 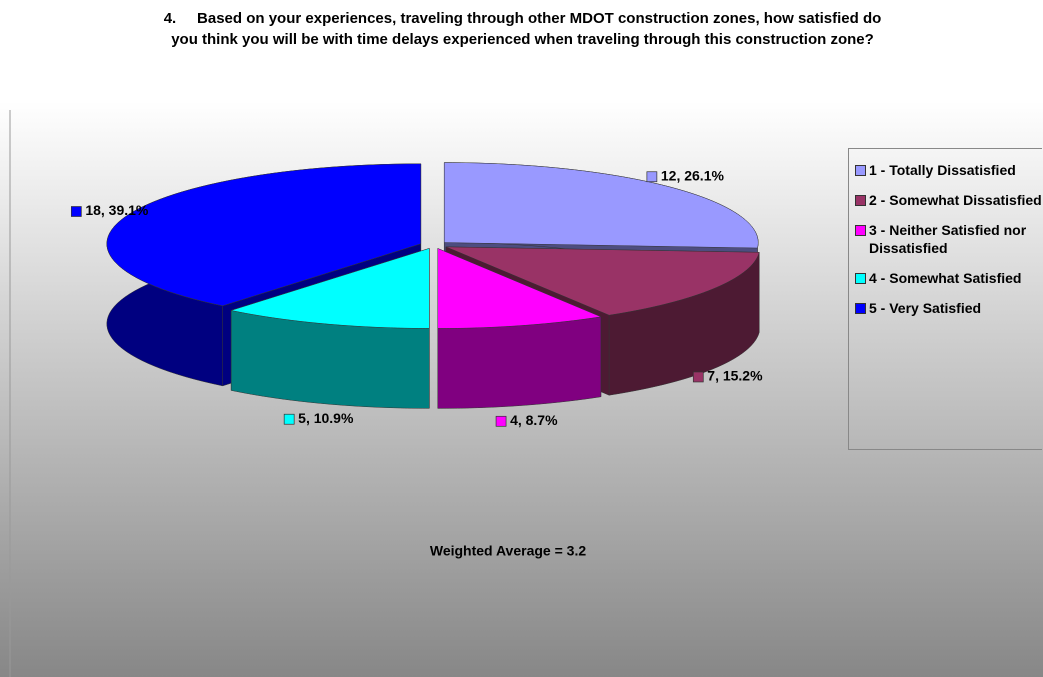 I want to click on legend-item: 5 - Very Satisfied, so click(x=948, y=308).